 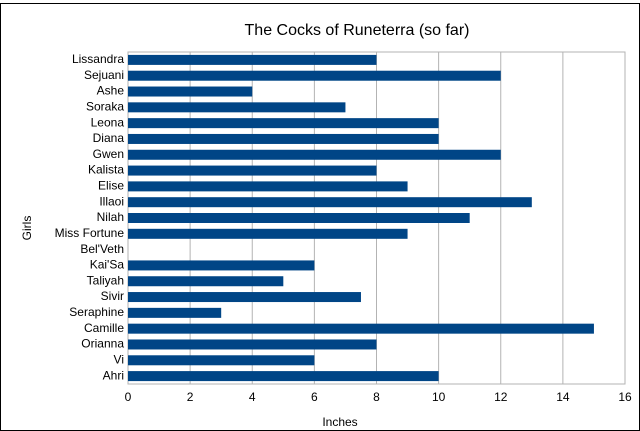 What do you see at coordinates (119, 359) in the screenshot?
I see `y-tick-label: Vi` at bounding box center [119, 359].